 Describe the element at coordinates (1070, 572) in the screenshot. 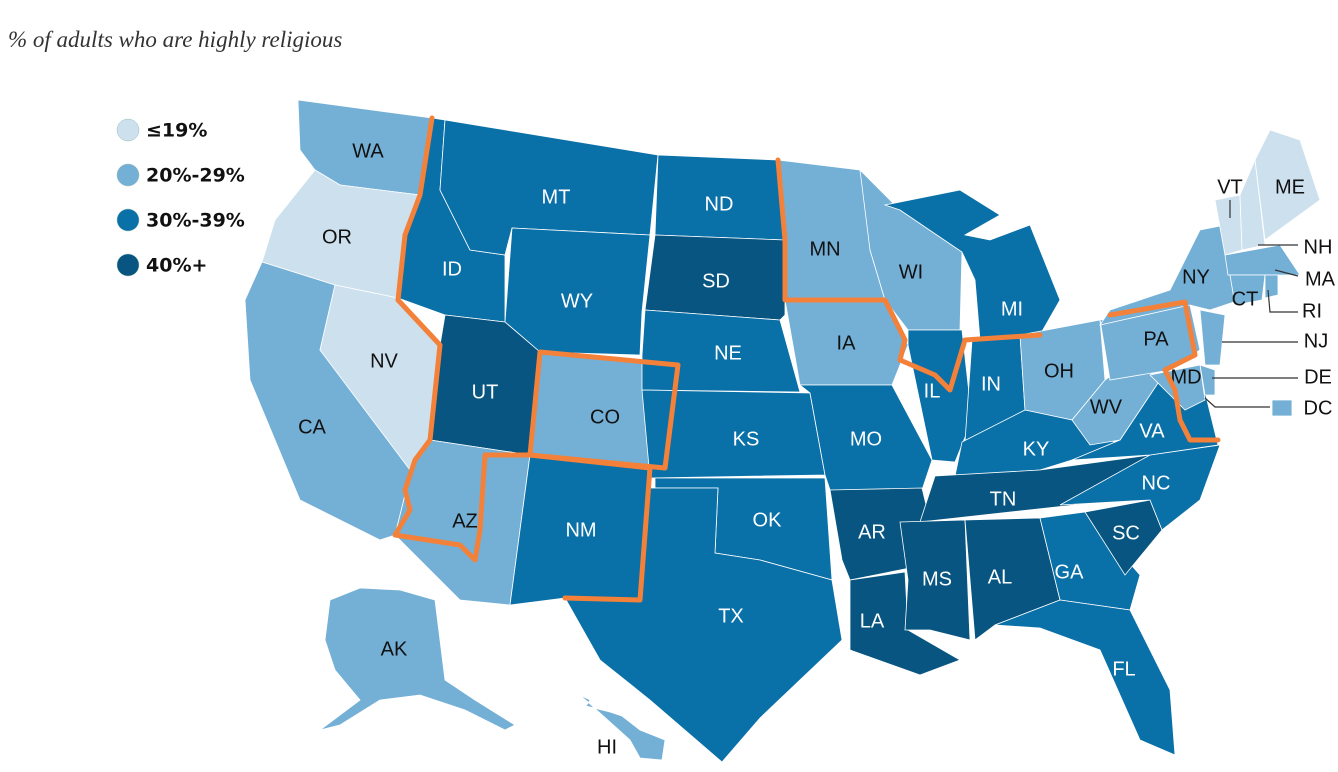

I see `state-label: GA` at that location.